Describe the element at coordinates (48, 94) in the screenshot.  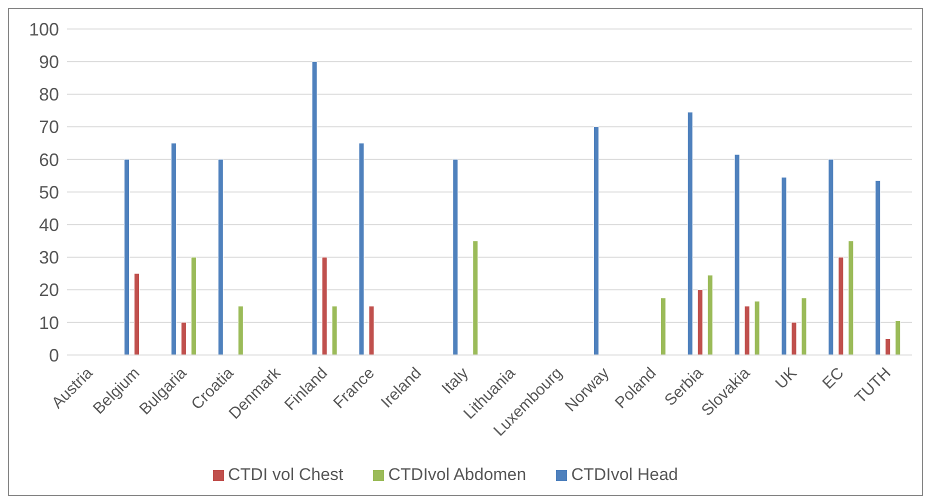
I see `y-tick-label: 80` at that location.